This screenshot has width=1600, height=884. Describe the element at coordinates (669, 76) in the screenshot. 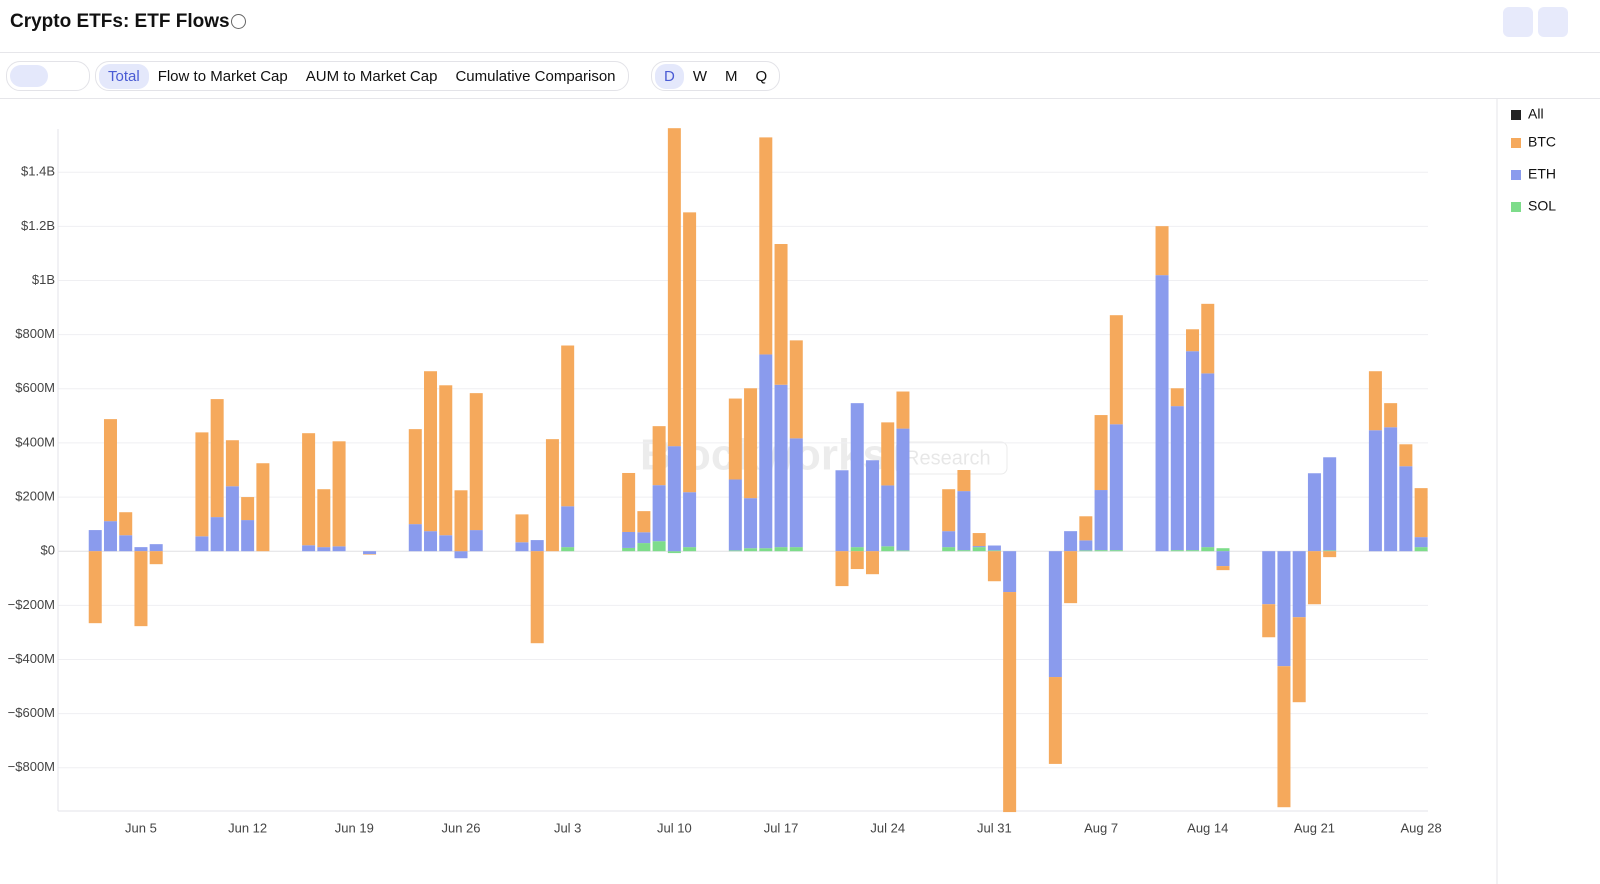

I see `period: D` at that location.